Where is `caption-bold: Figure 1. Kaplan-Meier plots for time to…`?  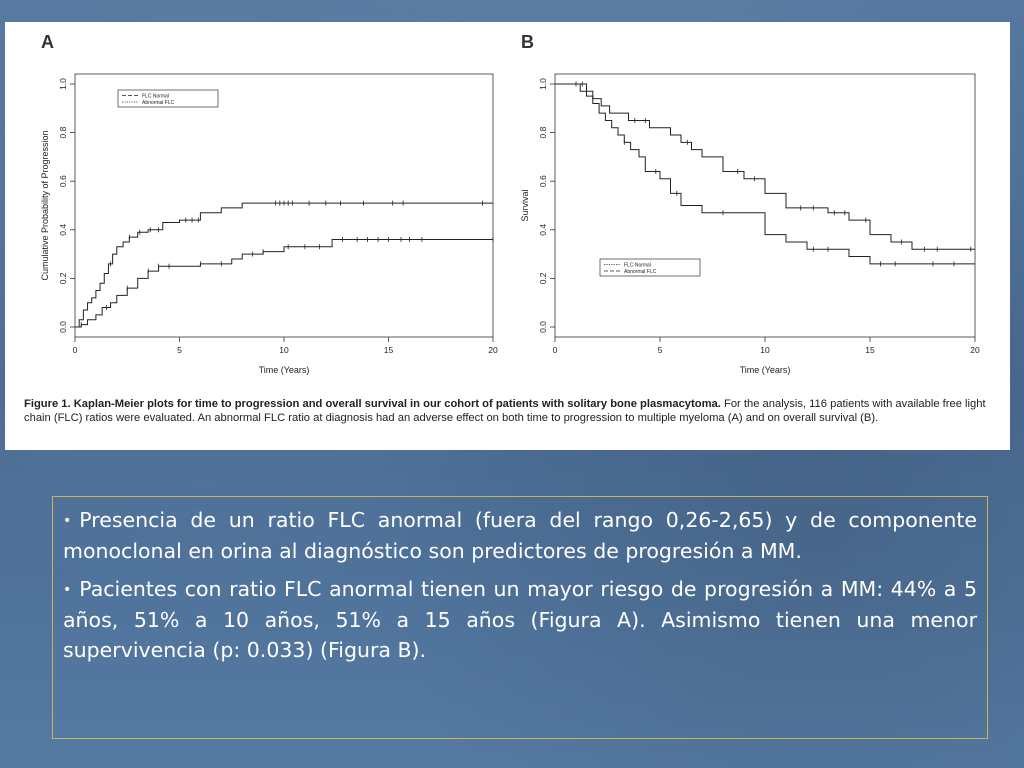
caption-bold: Figure 1. Kaplan-Meier plots for time to… is located at coordinates (372, 404).